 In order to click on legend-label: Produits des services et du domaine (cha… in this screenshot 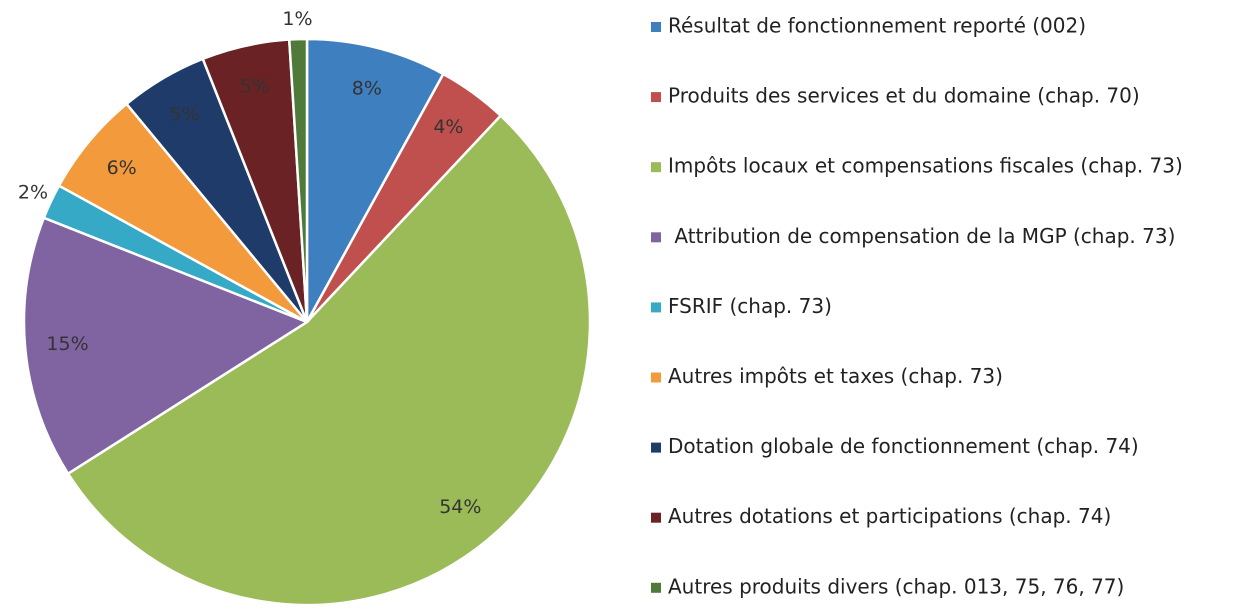, I will do `click(904, 96)`.